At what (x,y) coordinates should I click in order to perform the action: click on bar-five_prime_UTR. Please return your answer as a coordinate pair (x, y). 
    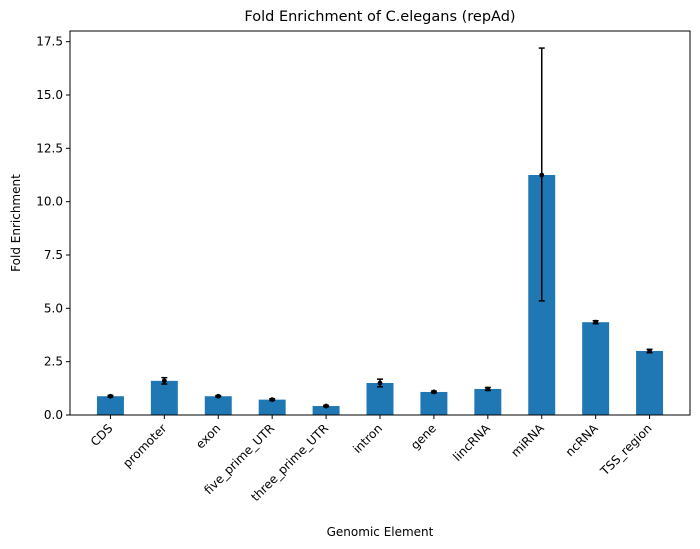
    Looking at the image, I should click on (272, 407).